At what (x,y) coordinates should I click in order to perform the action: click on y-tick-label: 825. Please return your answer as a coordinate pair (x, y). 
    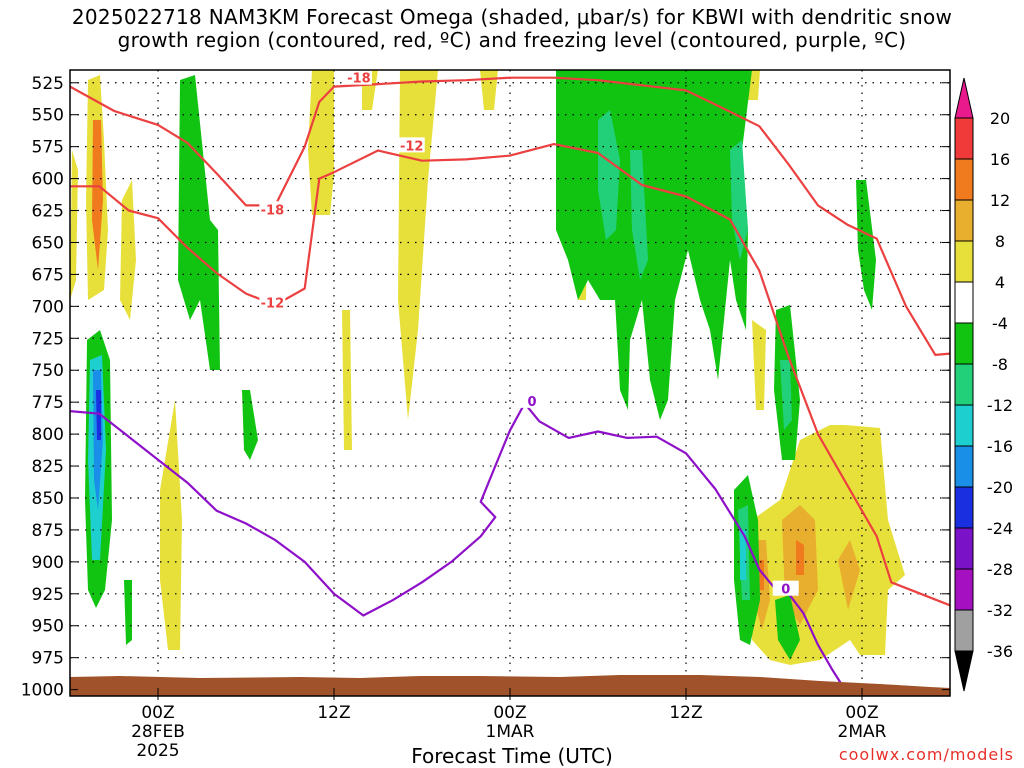
    Looking at the image, I should click on (48, 467).